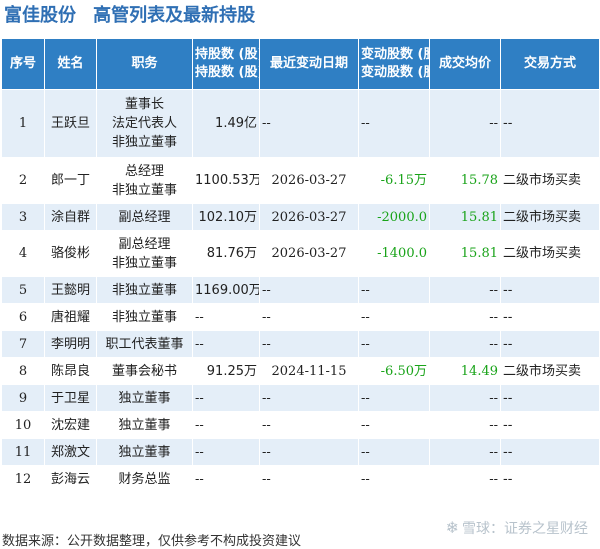  Describe the element at coordinates (394, 253) in the screenshot. I see `cell-change: -1400.0` at that location.